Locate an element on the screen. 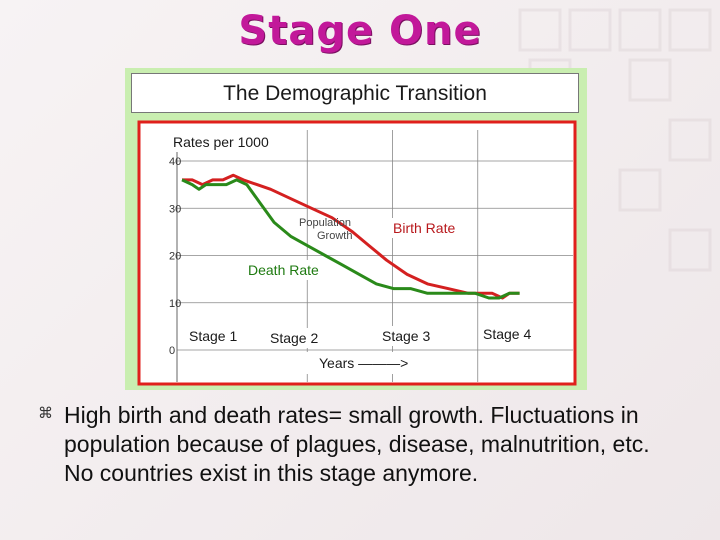 The height and width of the screenshot is (540, 720). stage-4-box is located at coordinates (510, 334).